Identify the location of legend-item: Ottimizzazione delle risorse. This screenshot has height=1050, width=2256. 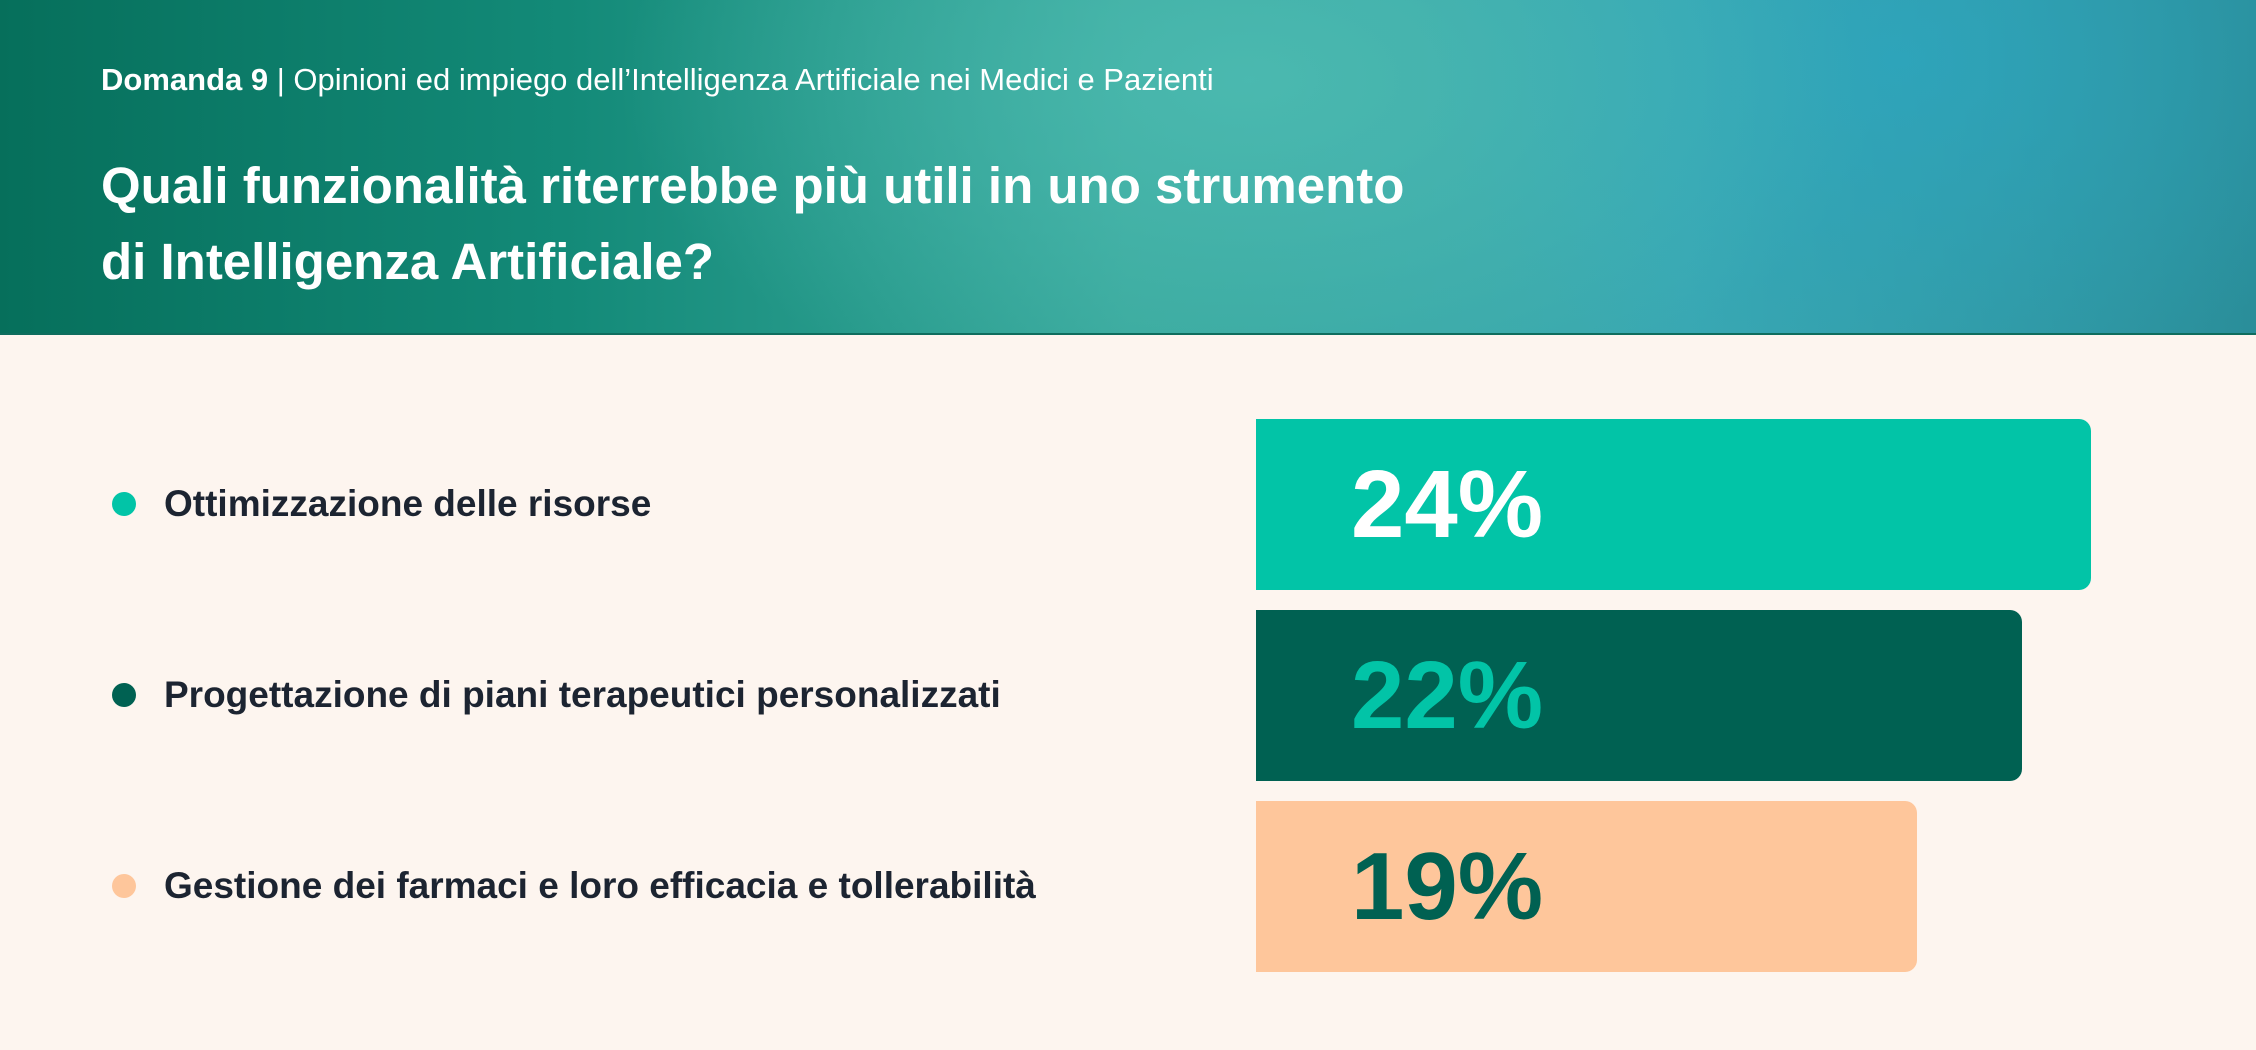
(381, 504).